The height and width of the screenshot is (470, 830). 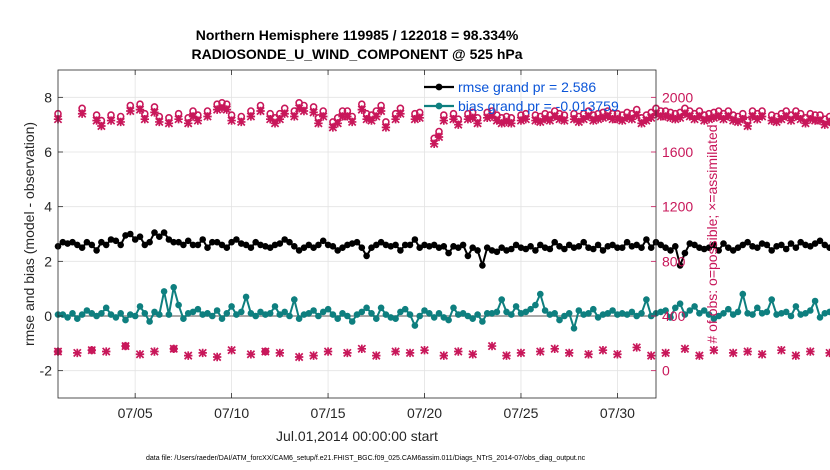 What do you see at coordinates (48, 97) in the screenshot?
I see `y-tick-label: 8` at bounding box center [48, 97].